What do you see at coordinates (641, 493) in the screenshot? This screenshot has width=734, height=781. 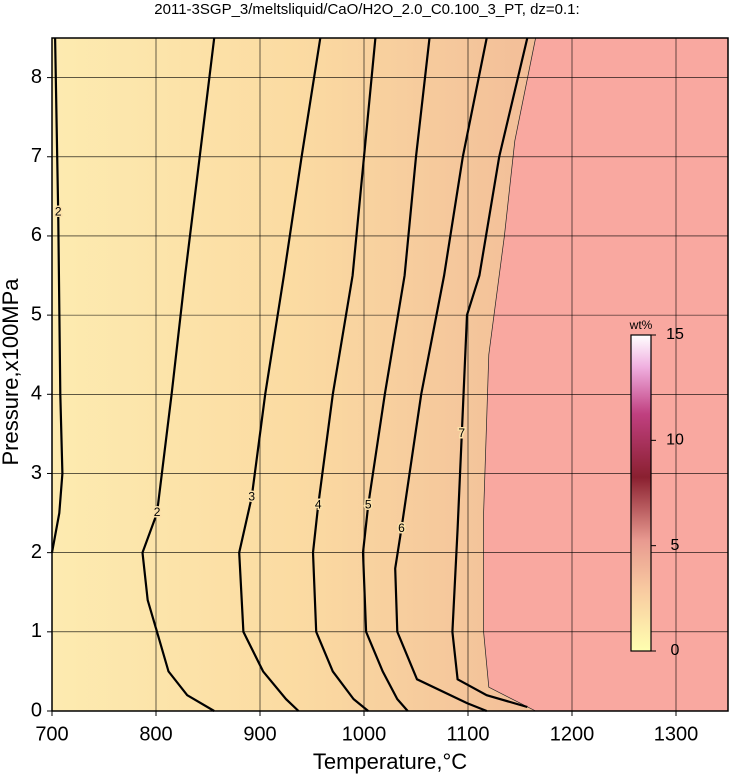 I see `colorbar` at bounding box center [641, 493].